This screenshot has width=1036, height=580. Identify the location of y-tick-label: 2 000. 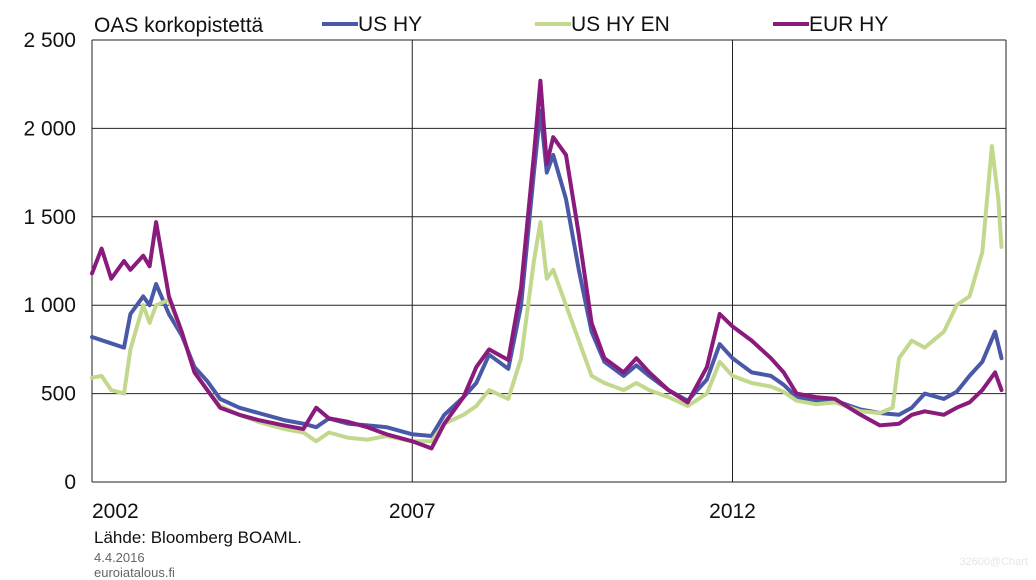
(49, 128).